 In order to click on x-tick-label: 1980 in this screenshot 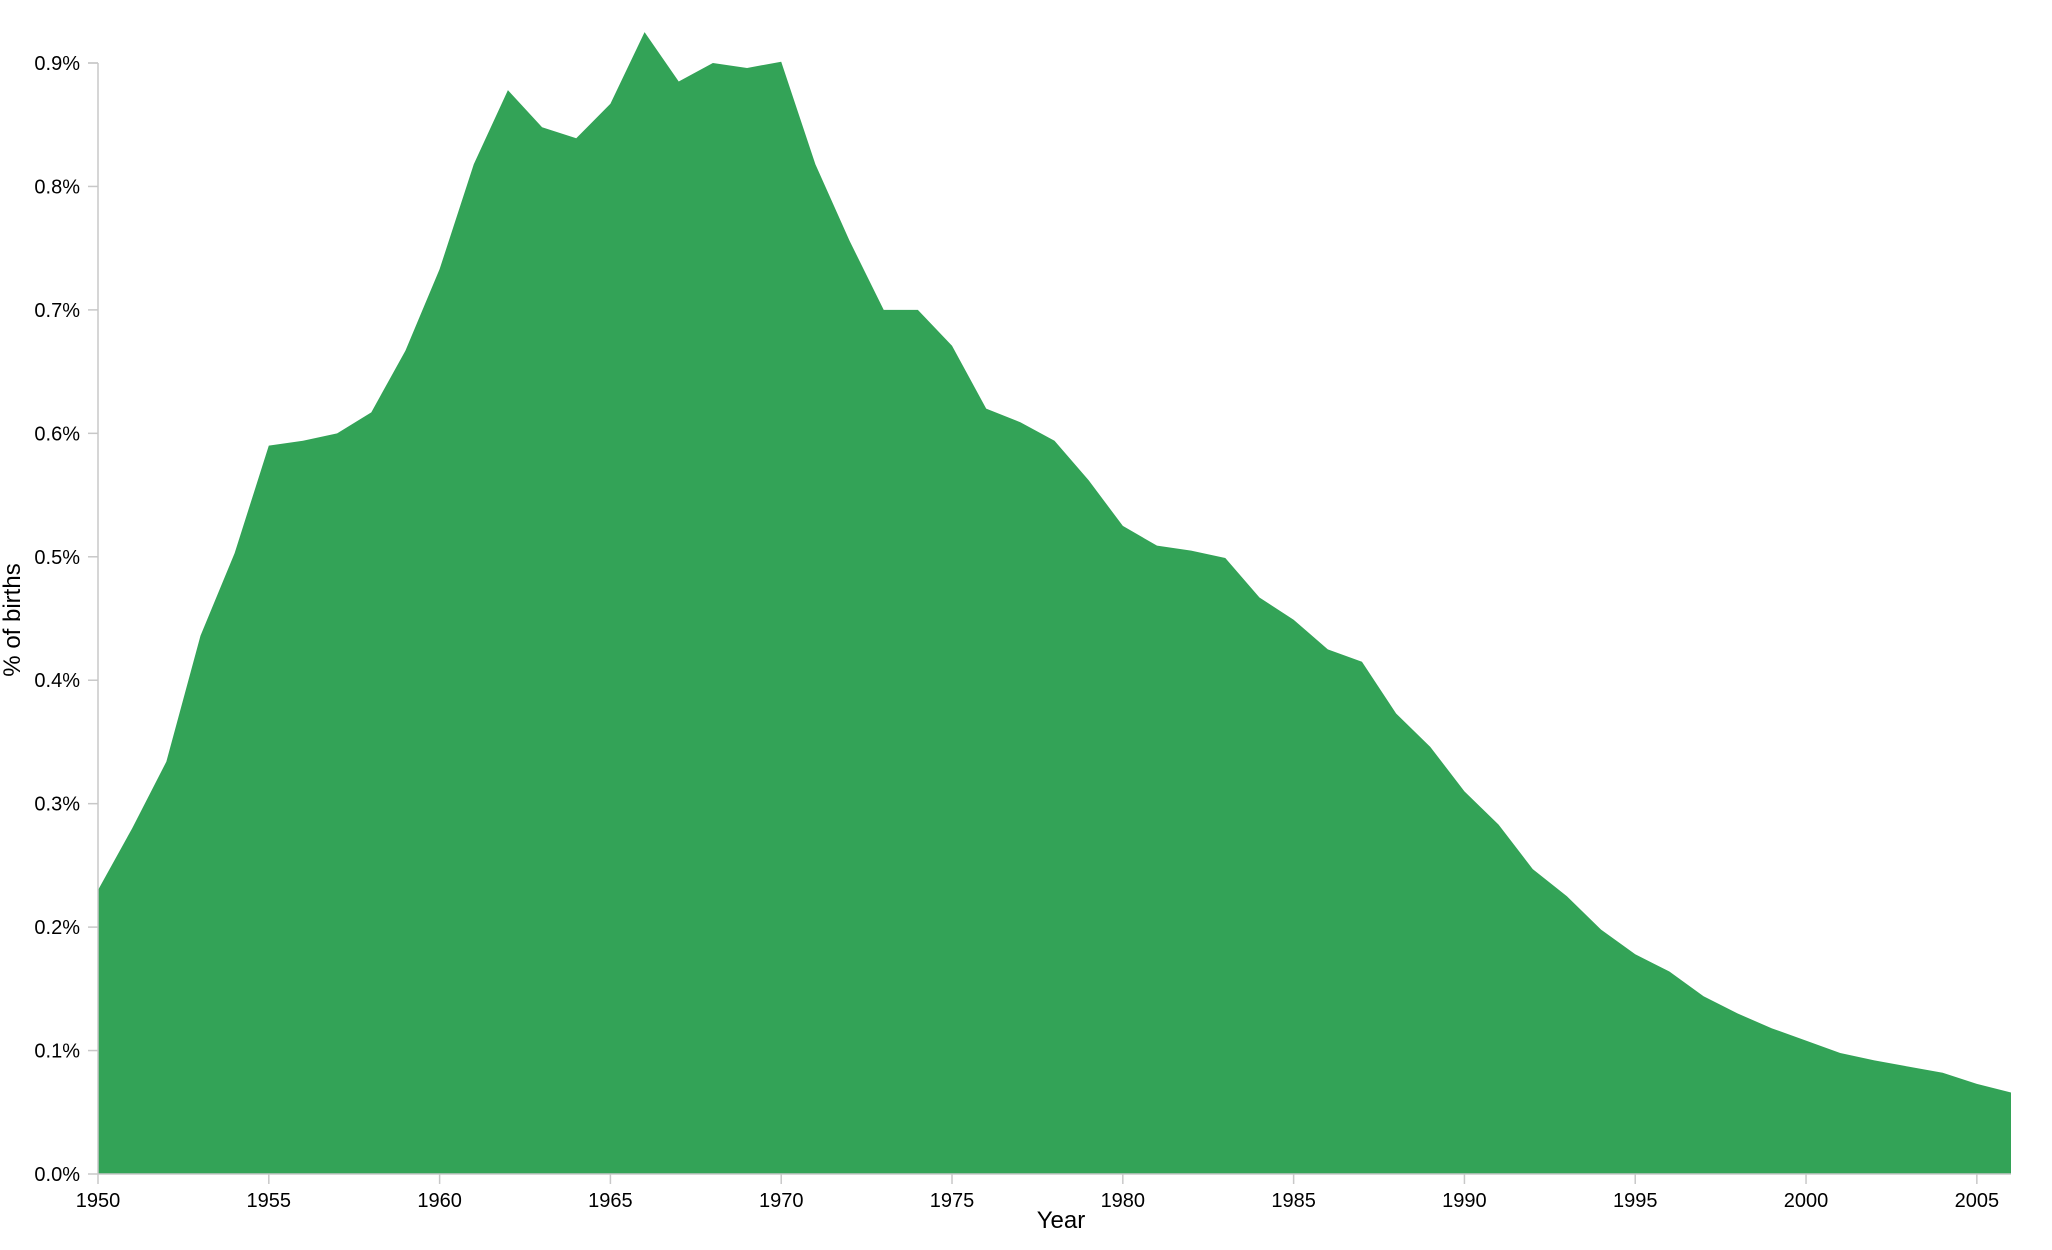, I will do `click(1123, 1201)`.